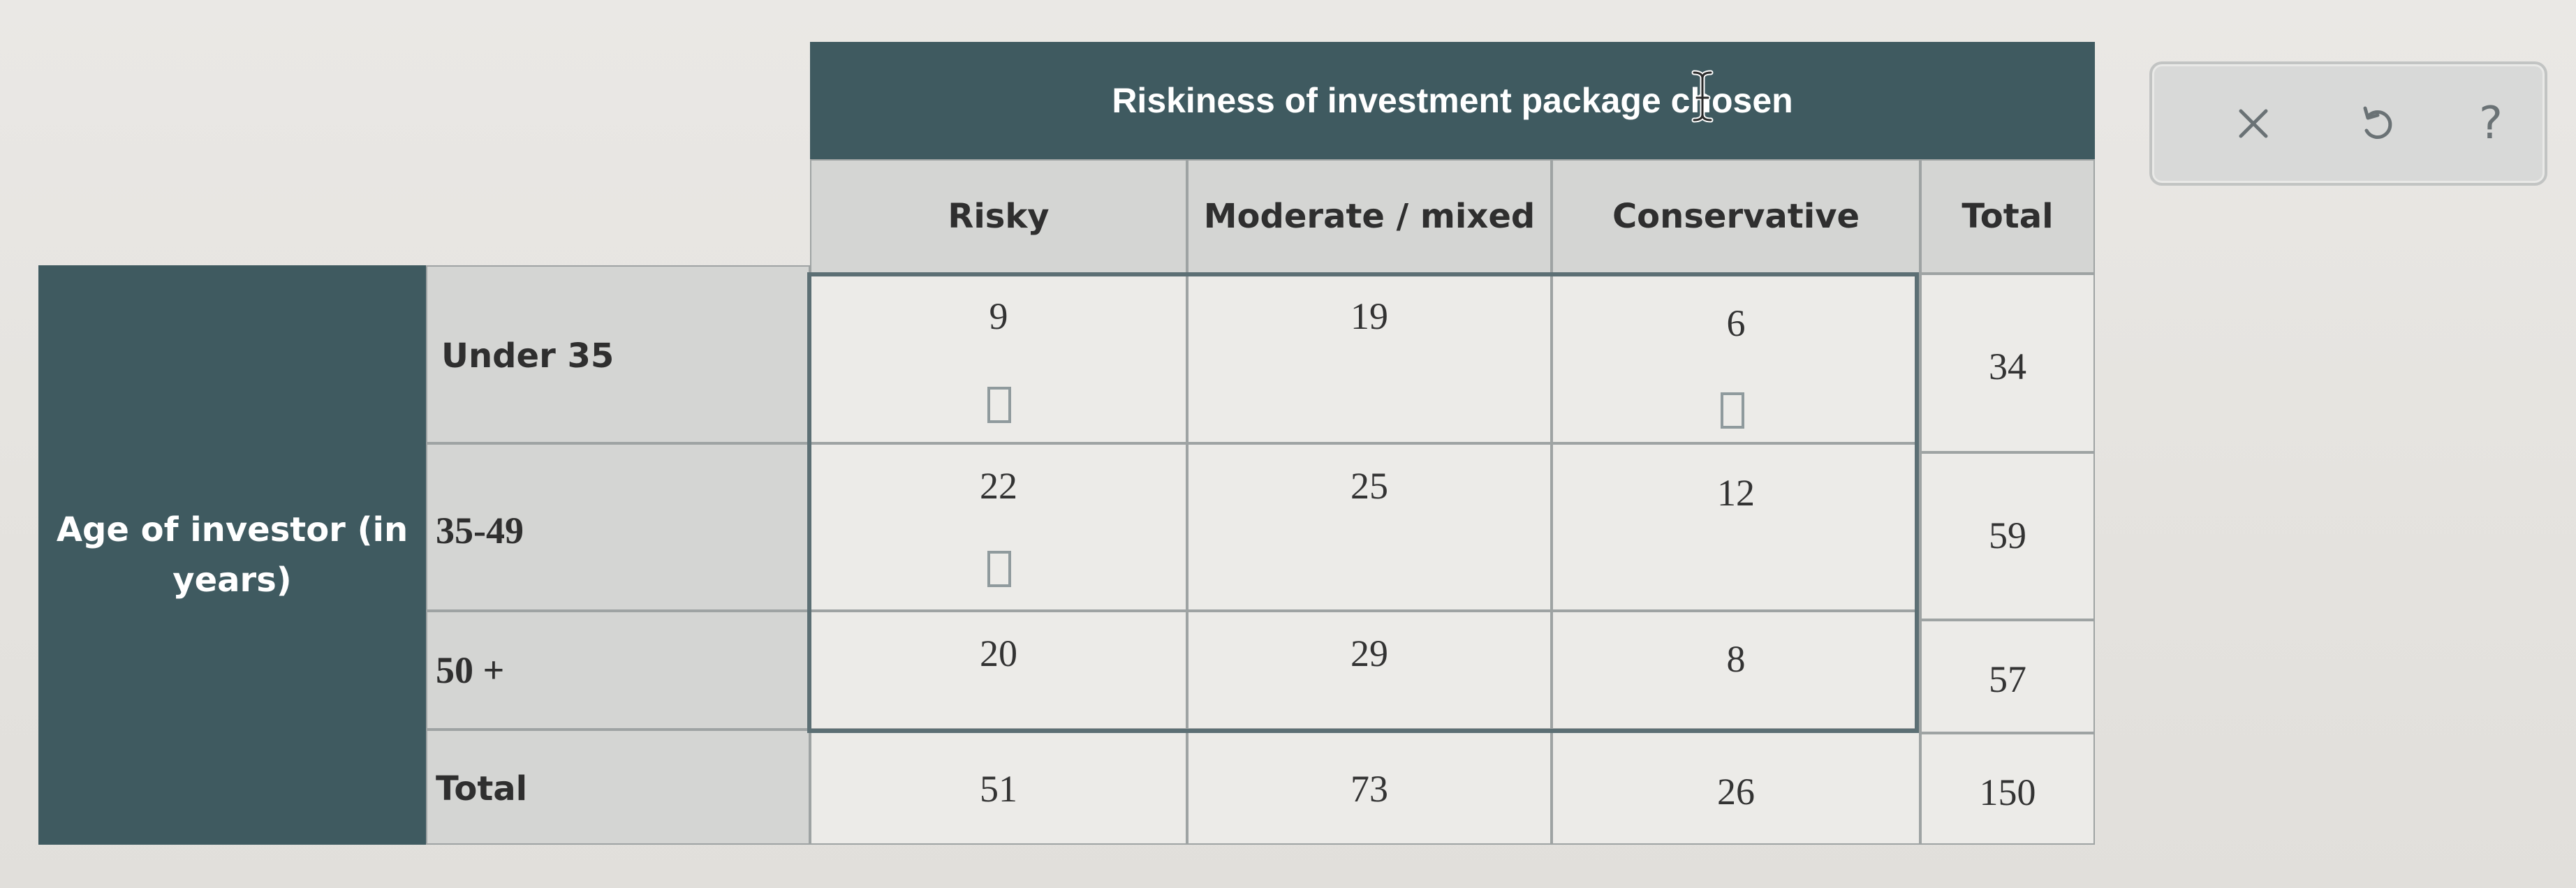  What do you see at coordinates (2007, 679) in the screenshot?
I see `cell-value: 57` at bounding box center [2007, 679].